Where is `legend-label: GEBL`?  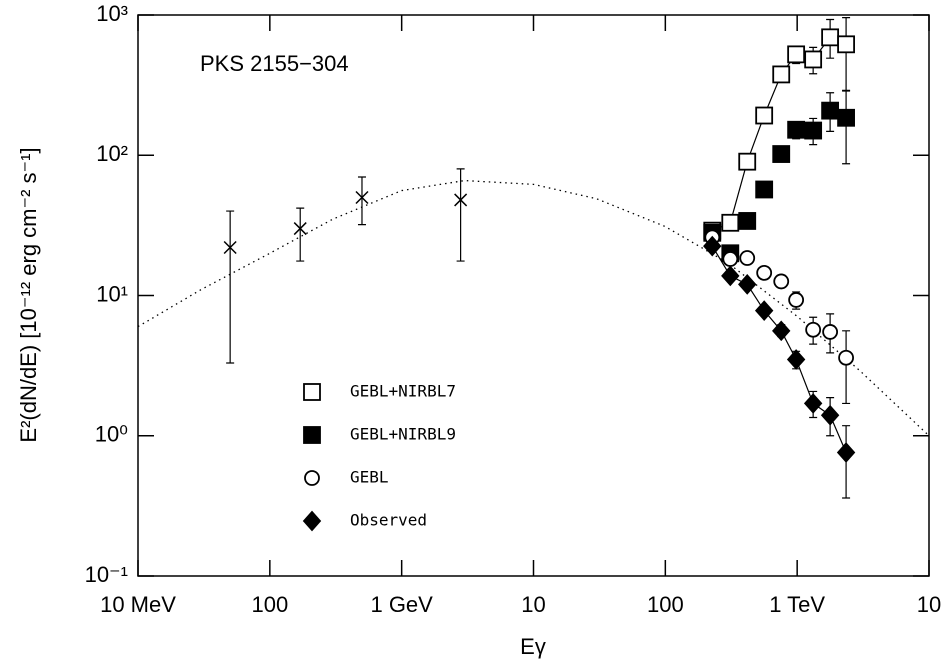 legend-label: GEBL is located at coordinates (369, 477).